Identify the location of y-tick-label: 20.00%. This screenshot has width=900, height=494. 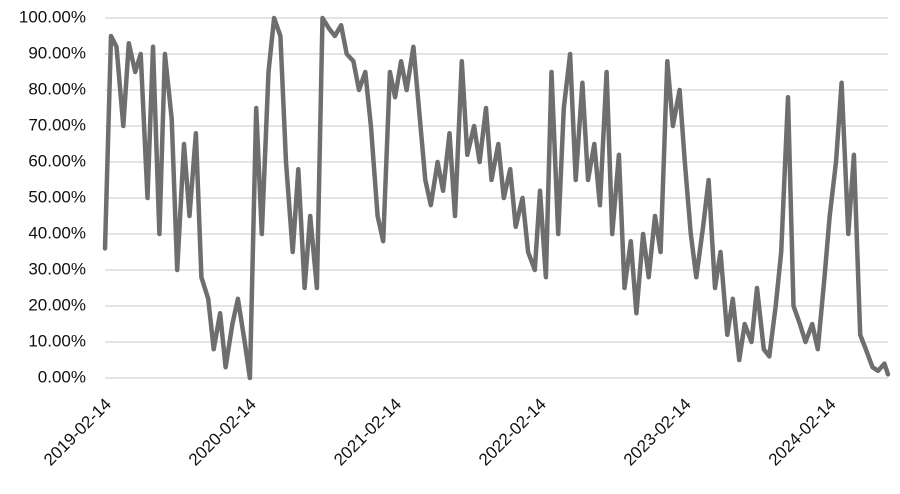
(57, 304).